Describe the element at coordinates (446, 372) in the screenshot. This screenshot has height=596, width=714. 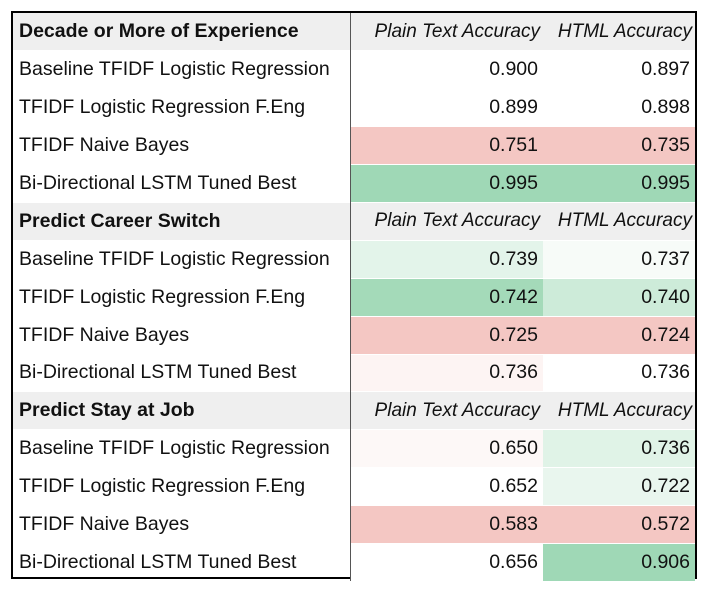
I see `plain-text-accuracy-cell: 0.736` at that location.